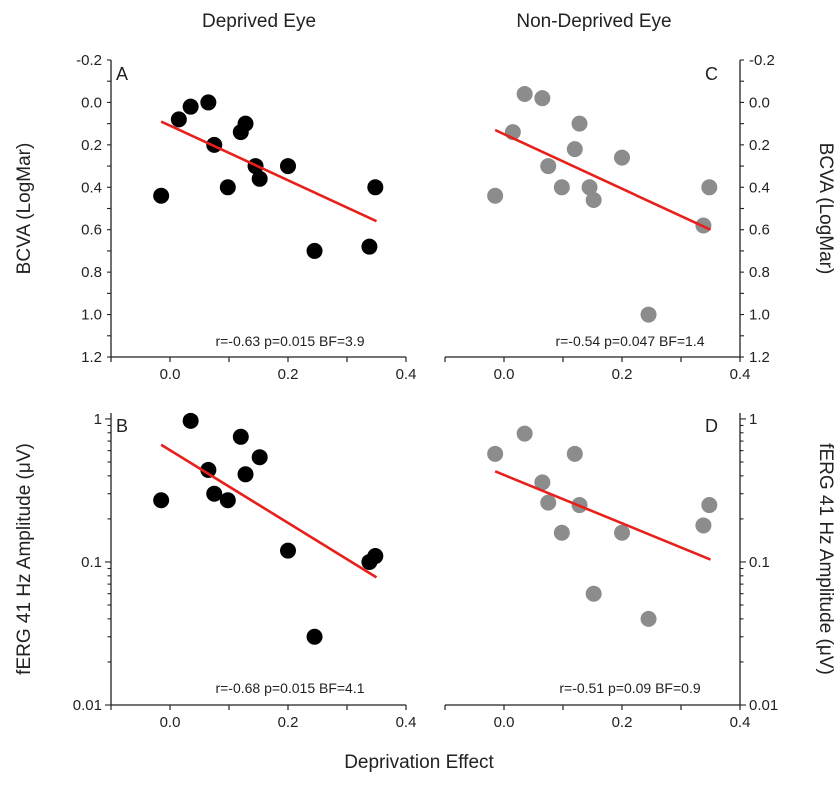 This screenshot has height=799, width=839. Describe the element at coordinates (419, 762) in the screenshot. I see `x-axis-label: Deprivation Effect` at that location.